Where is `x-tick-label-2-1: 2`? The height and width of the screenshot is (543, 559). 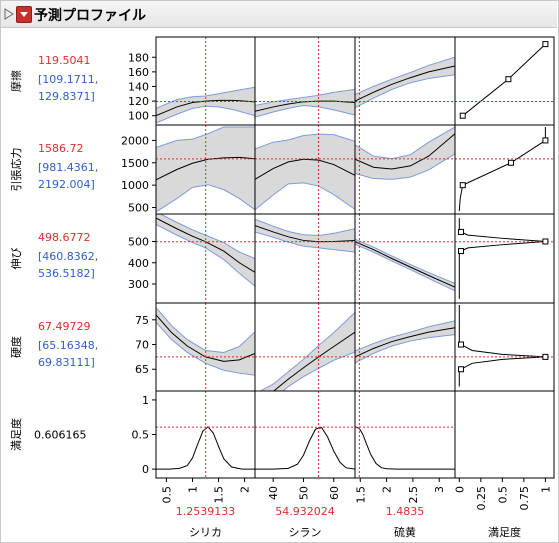 x-tick-label-2-1: 2 is located at coordinates (387, 489).